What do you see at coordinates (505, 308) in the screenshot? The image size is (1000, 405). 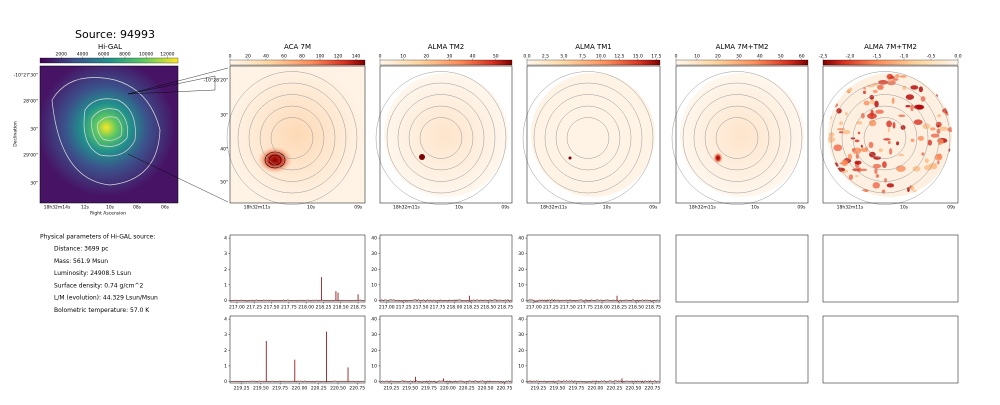 I see `x-tick-label: 218.75` at bounding box center [505, 308].